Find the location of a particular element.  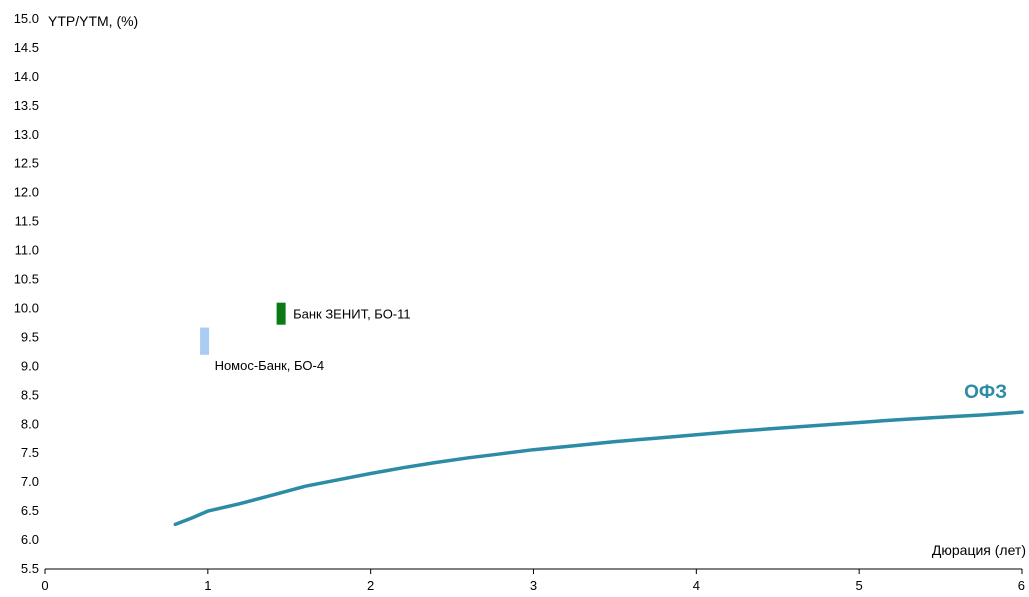

y-tick-label: 8.0 is located at coordinates (30, 423).